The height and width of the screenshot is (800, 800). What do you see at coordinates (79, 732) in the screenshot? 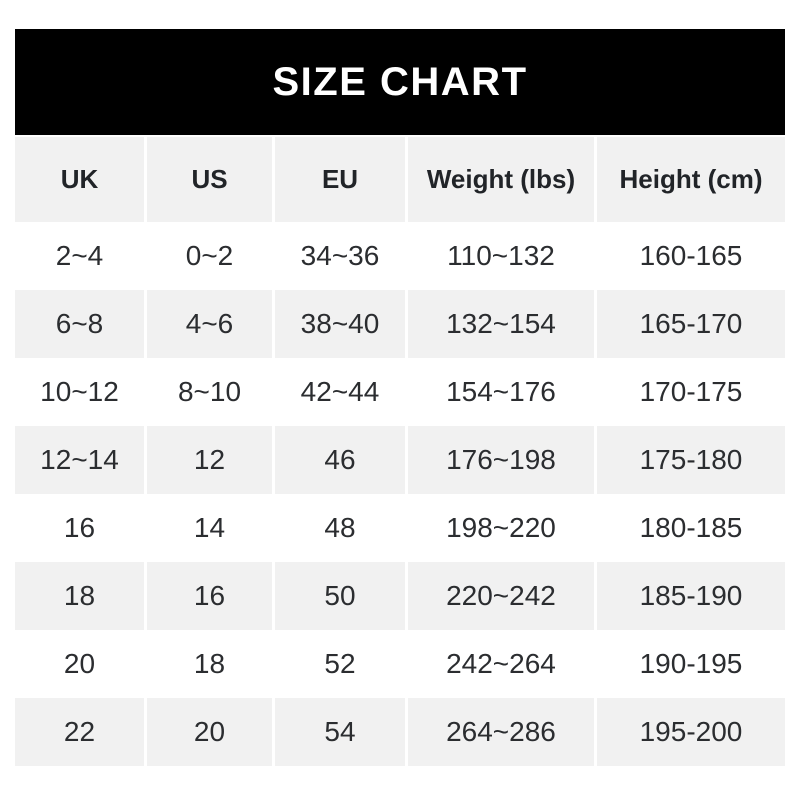
I see `table-cell: 22` at bounding box center [79, 732].